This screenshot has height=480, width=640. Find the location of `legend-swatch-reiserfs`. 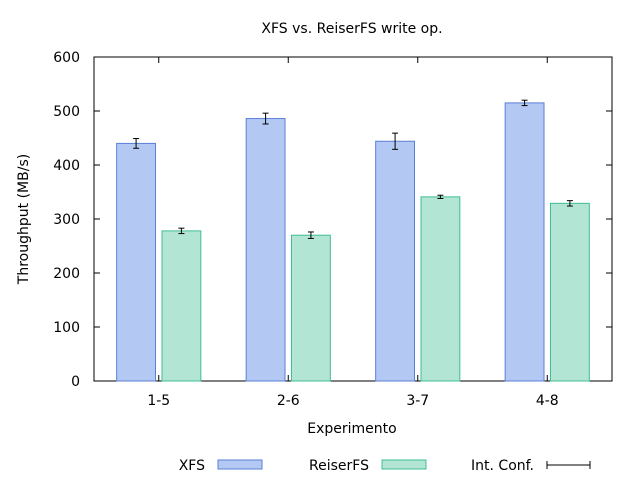

legend-swatch-reiserfs is located at coordinates (404, 464).